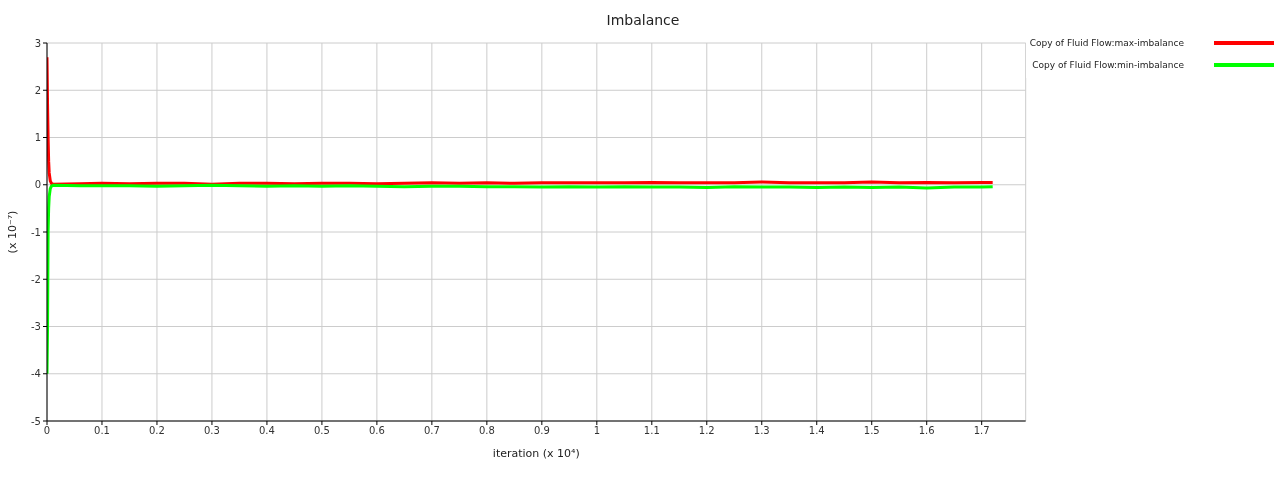 This screenshot has width=1286, height=479. I want to click on x-tick-label: 0.2, so click(157, 431).